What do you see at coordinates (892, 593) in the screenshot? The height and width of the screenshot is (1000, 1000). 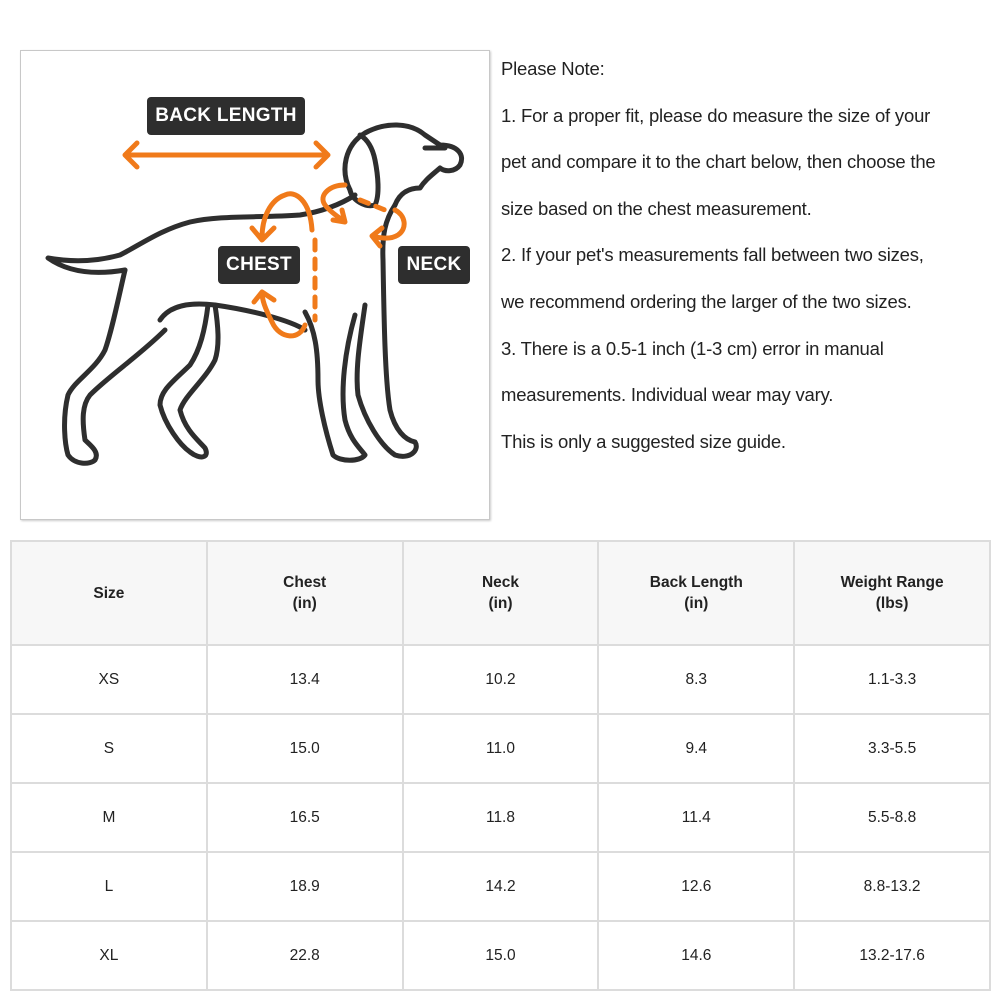 I see `header-weight-range: Weight Range (lbs)` at bounding box center [892, 593].